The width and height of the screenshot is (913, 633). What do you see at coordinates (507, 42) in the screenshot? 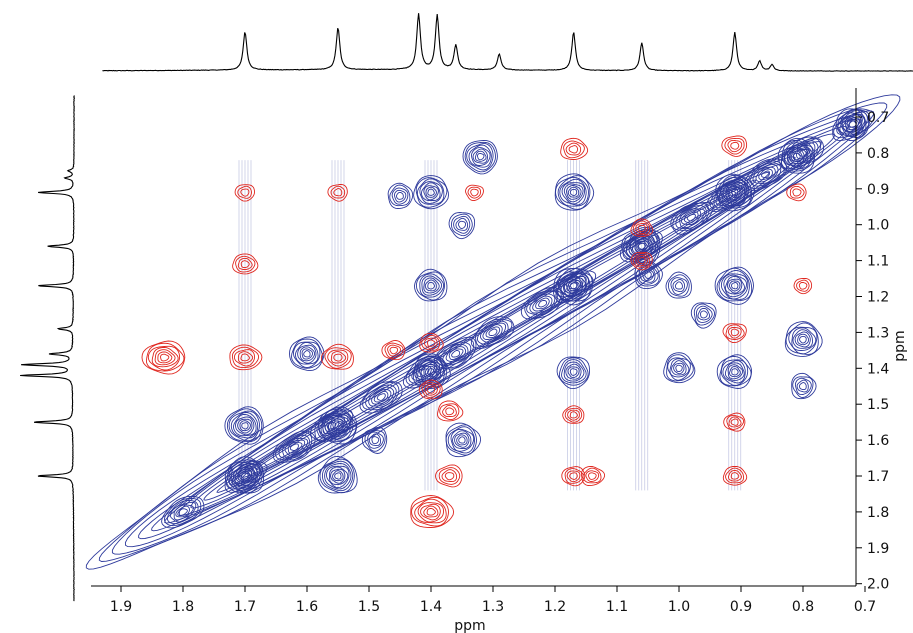
I see `top-projection-trace` at bounding box center [507, 42].